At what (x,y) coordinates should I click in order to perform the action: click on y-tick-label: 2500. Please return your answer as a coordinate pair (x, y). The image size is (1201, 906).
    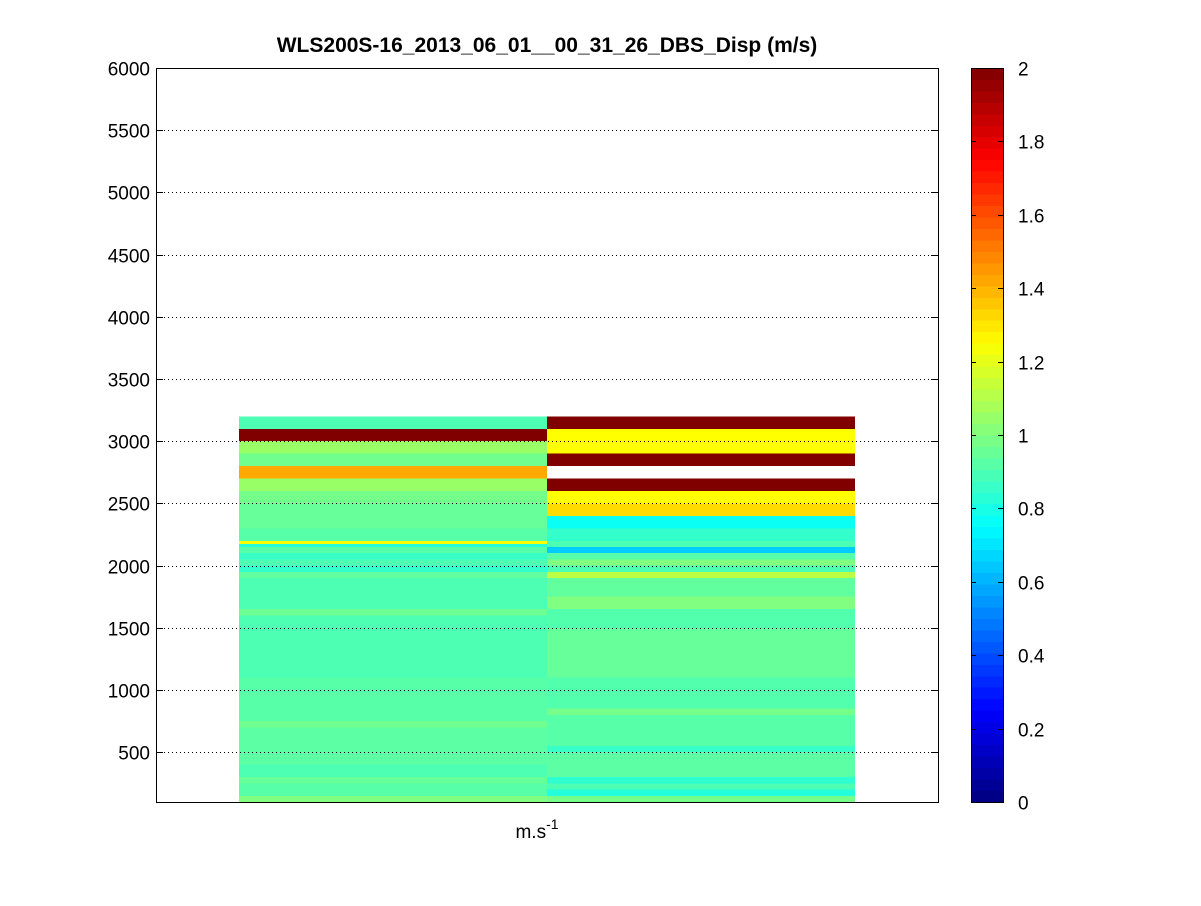
    Looking at the image, I should click on (129, 505).